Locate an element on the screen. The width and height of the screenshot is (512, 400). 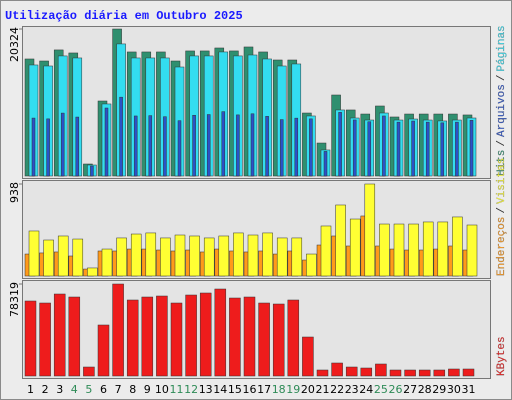
x-tick-label: 23 is located at coordinates (352, 389).